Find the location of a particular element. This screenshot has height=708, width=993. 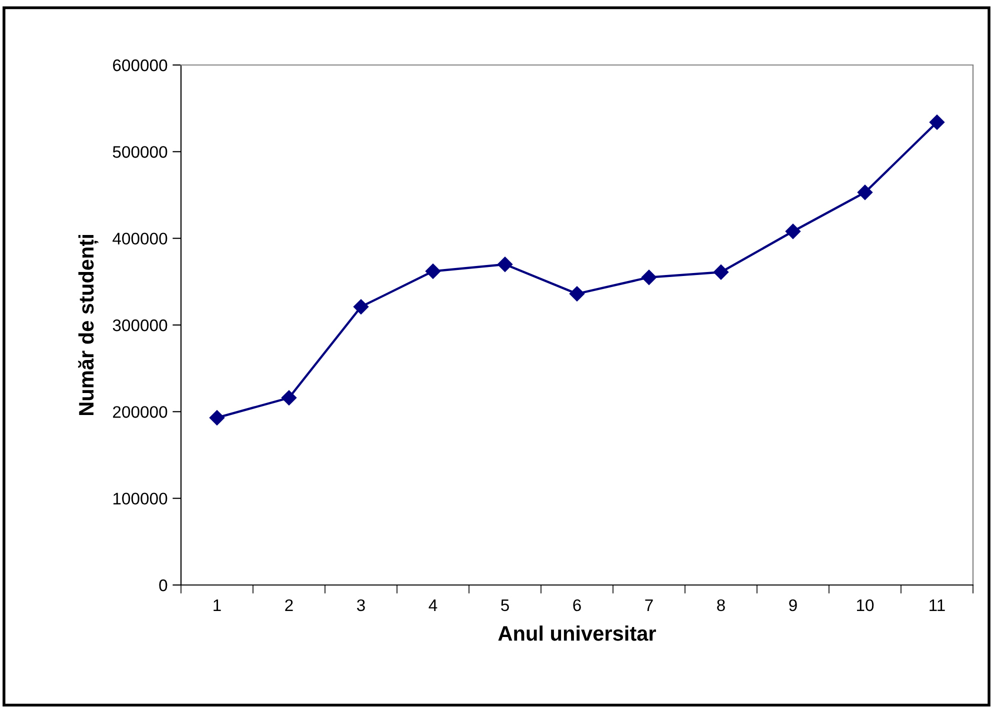

y-tick-label: 0 is located at coordinates (163, 585).